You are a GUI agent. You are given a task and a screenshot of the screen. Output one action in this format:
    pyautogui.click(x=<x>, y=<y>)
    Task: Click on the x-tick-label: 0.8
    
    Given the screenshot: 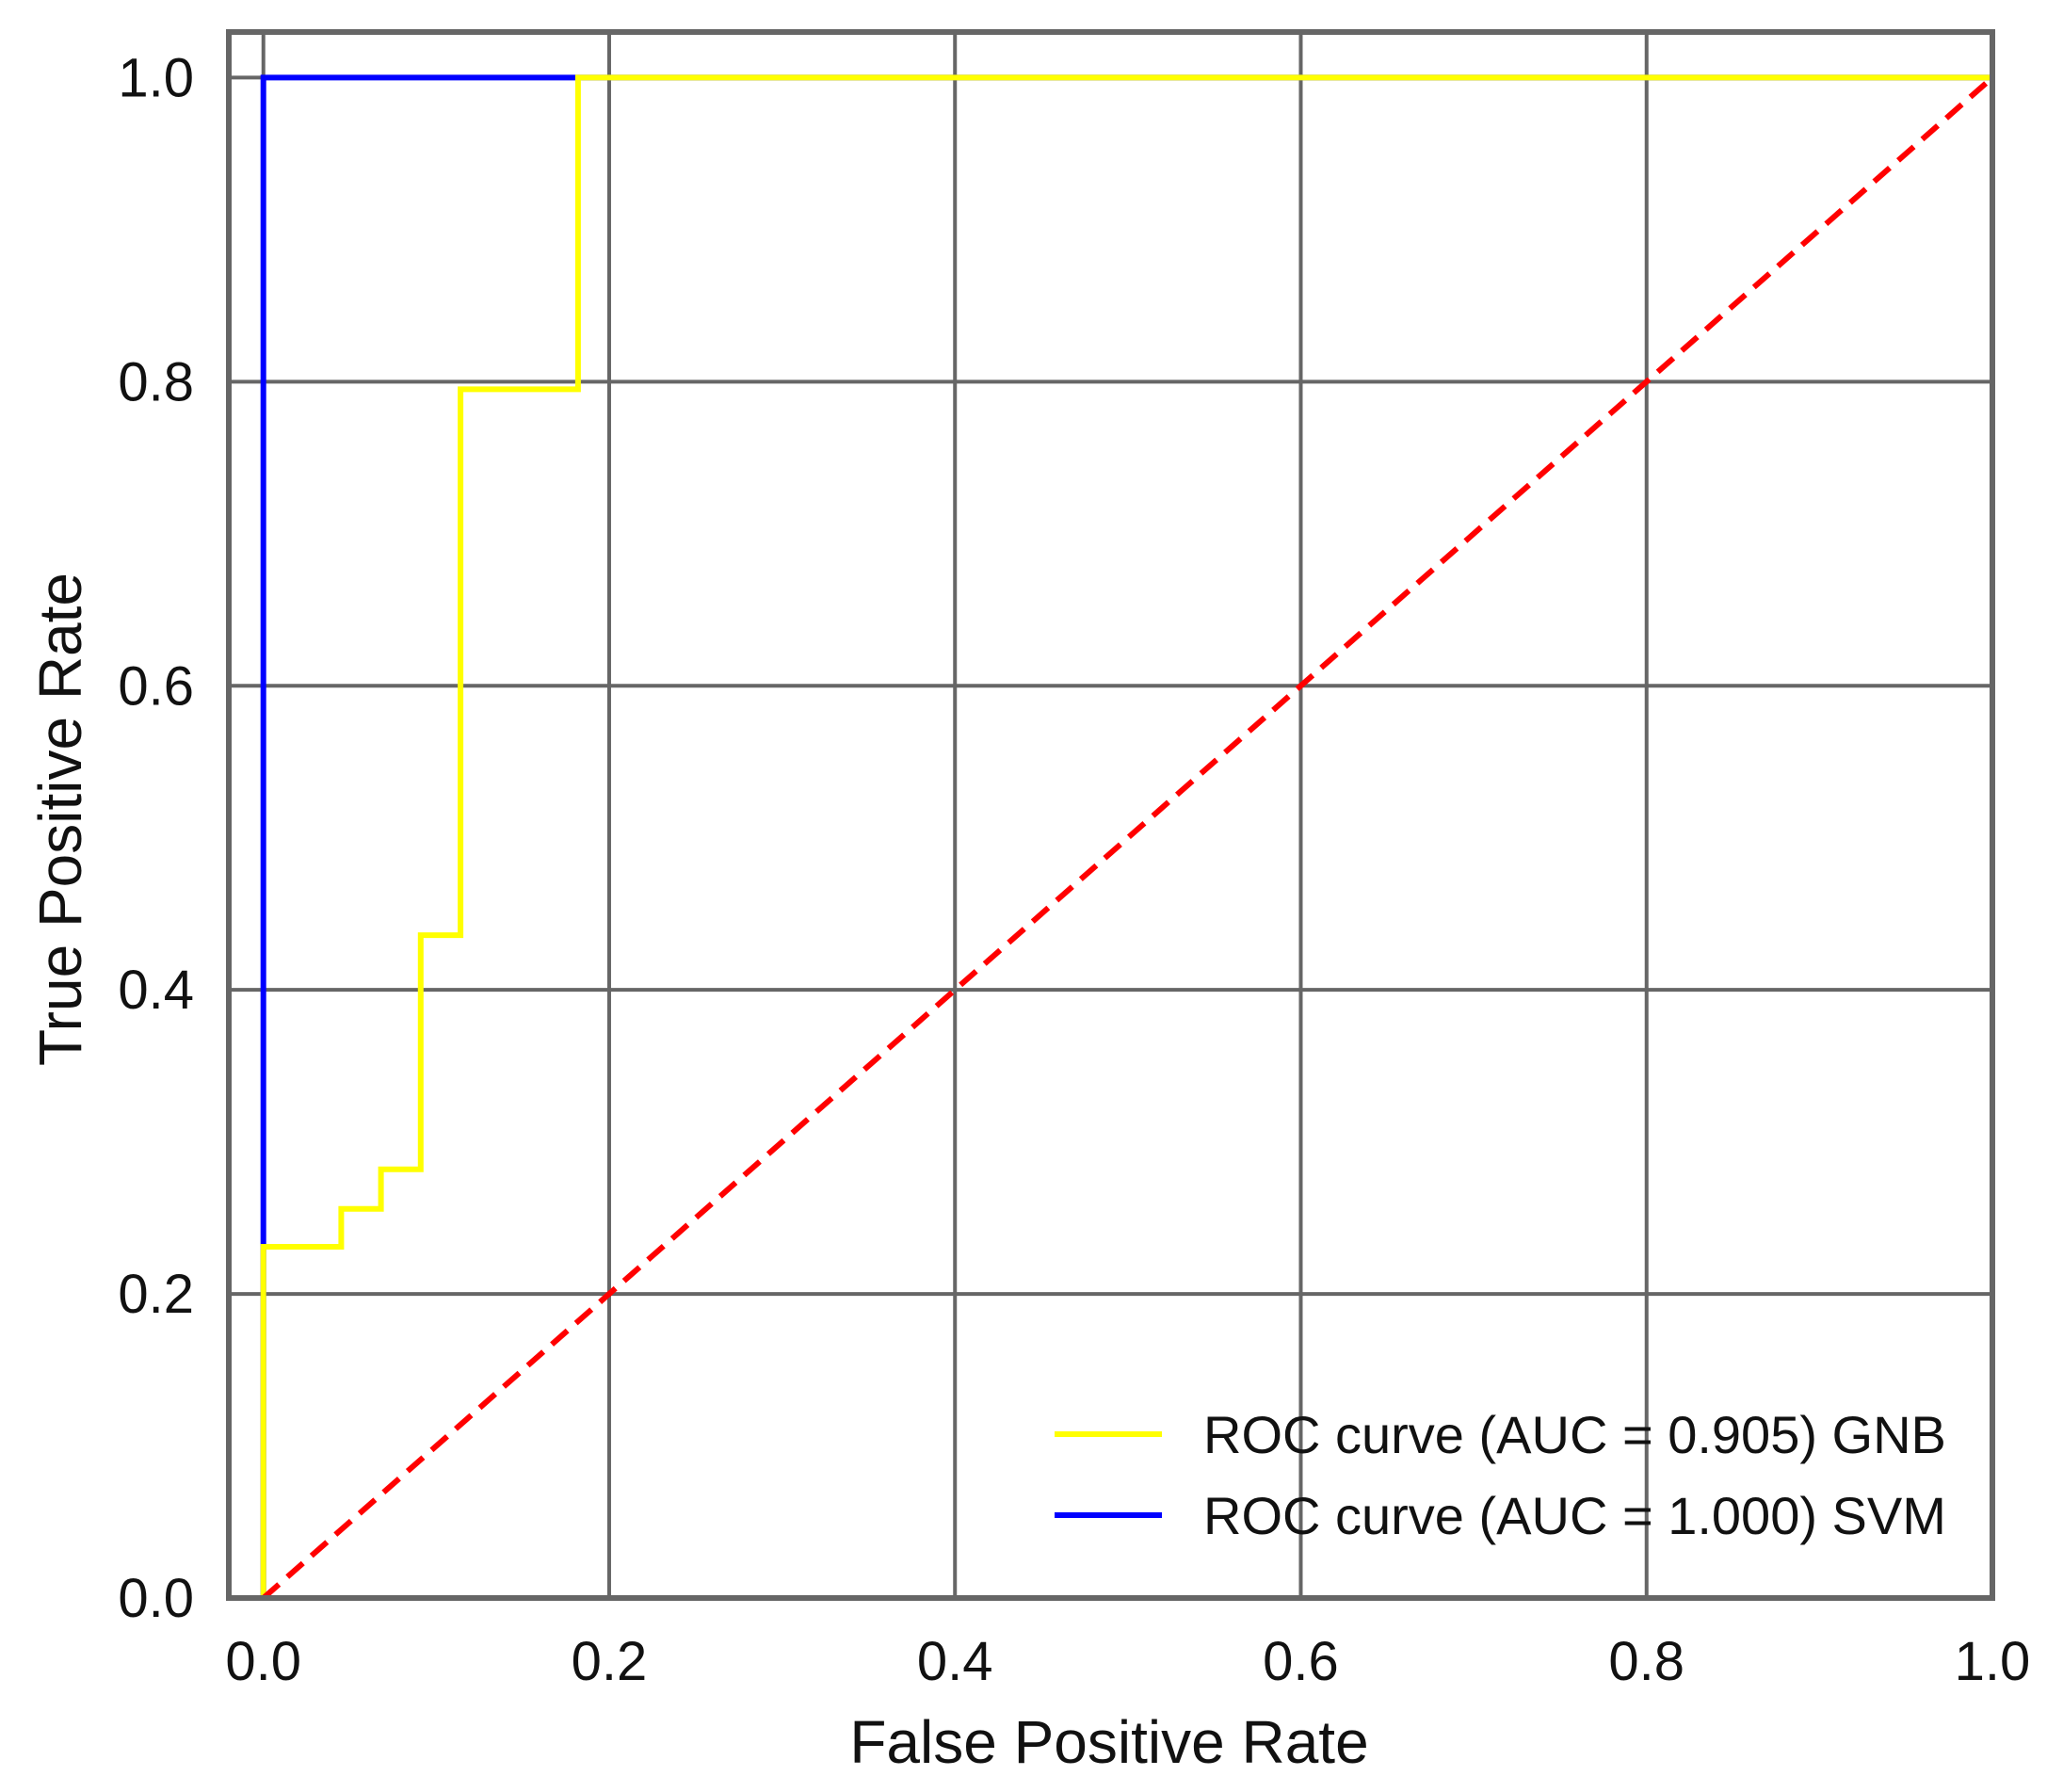 What is the action you would take?
    pyautogui.click(x=1646, y=1661)
    